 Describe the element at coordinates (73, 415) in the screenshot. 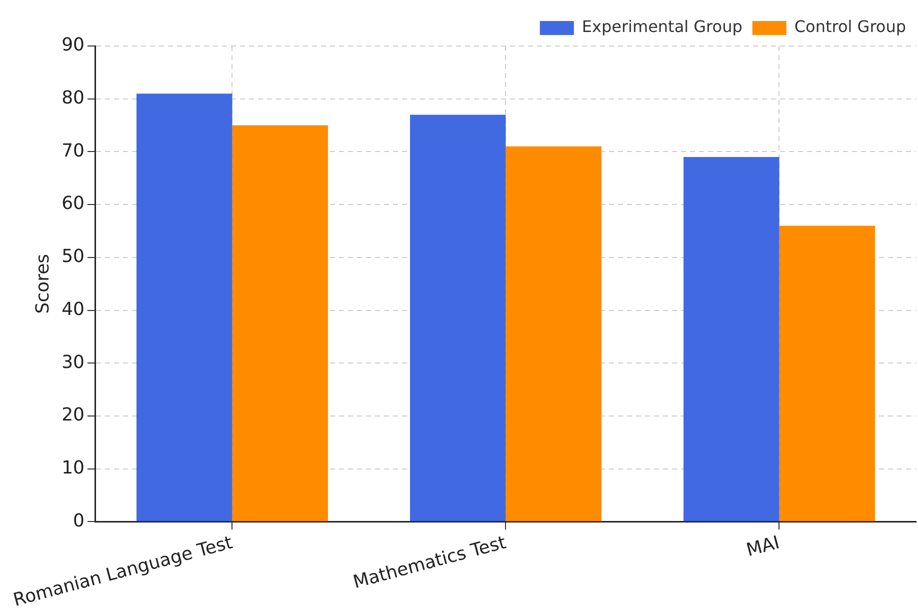

I see `y-tick-label: 20` at that location.